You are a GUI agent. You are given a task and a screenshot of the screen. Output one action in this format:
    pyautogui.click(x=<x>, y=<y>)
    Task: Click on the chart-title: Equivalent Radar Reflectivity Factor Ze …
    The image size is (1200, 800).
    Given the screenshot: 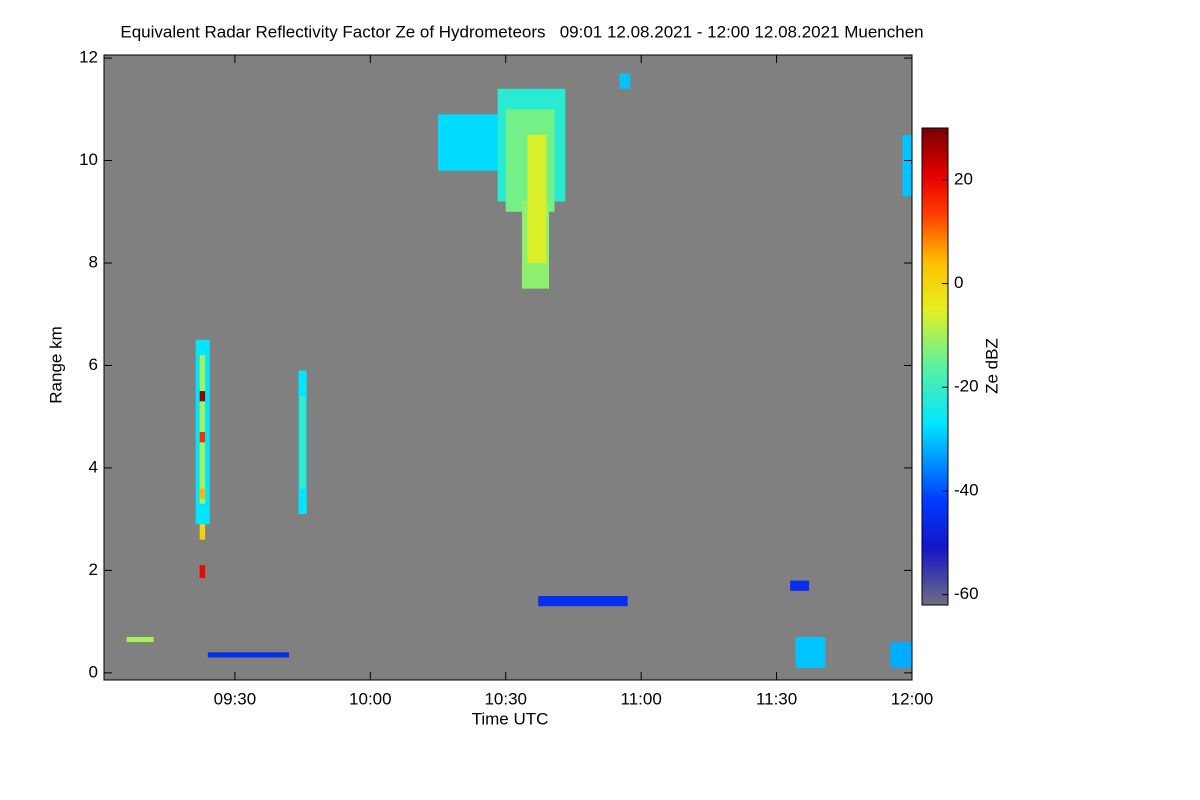 What is the action you would take?
    pyautogui.click(x=521, y=31)
    